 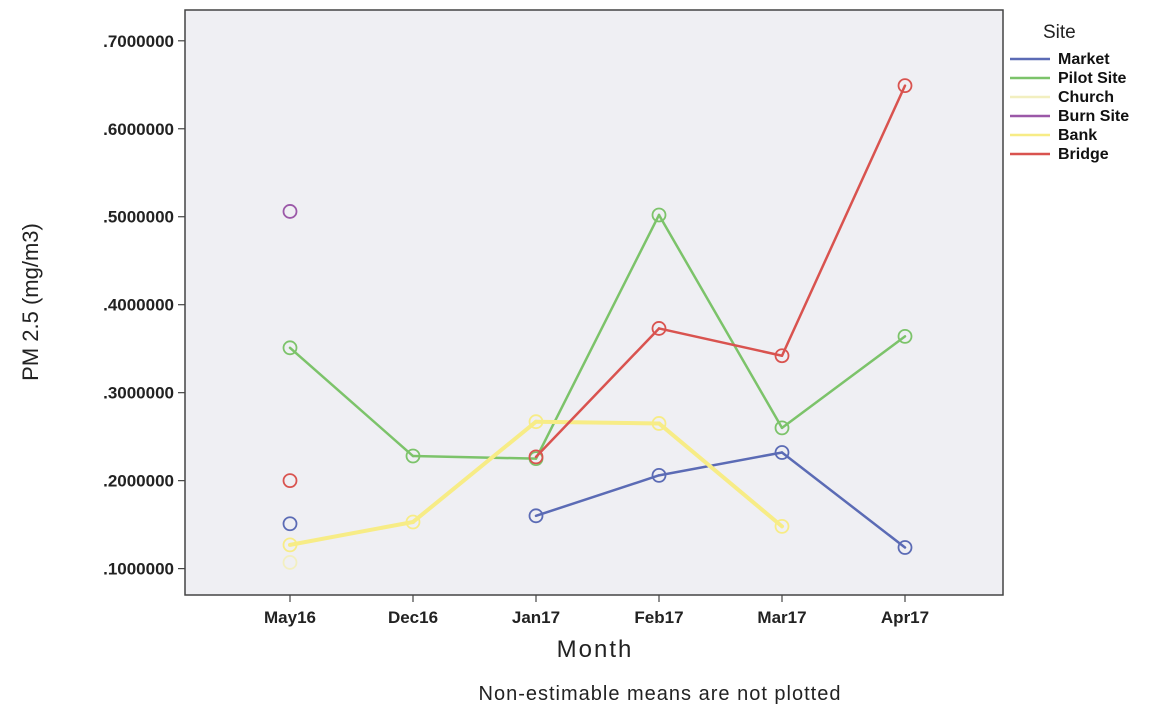 I want to click on y-tick-label: .2000000, so click(x=138, y=481).